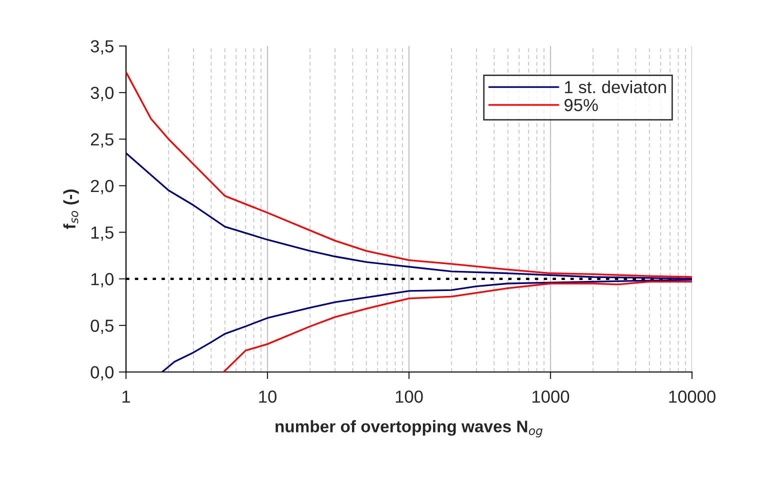  Describe the element at coordinates (692, 396) in the screenshot. I see `x-tick-label: 10000` at that location.